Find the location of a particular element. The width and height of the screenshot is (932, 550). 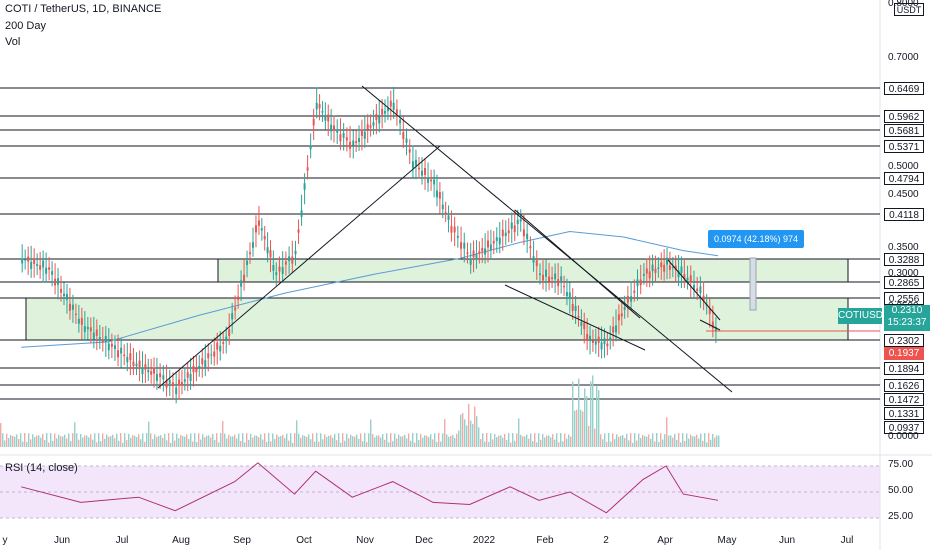

price-level-label: 0.5371 is located at coordinates (904, 146).